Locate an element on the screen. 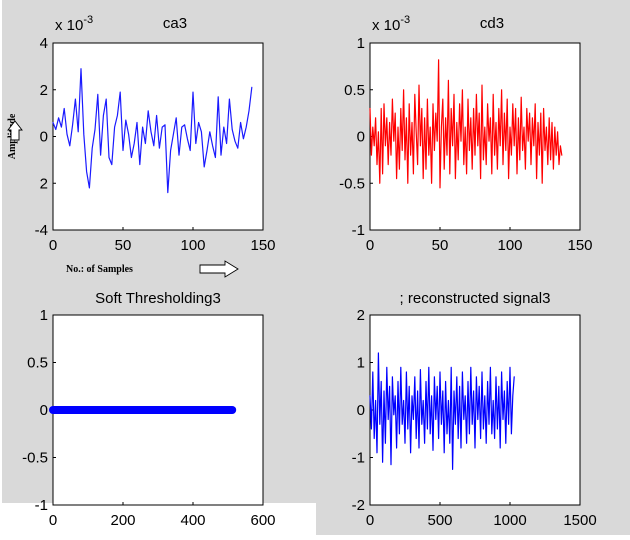 The image size is (630, 540). x-tick-label: 400 is located at coordinates (192, 520).